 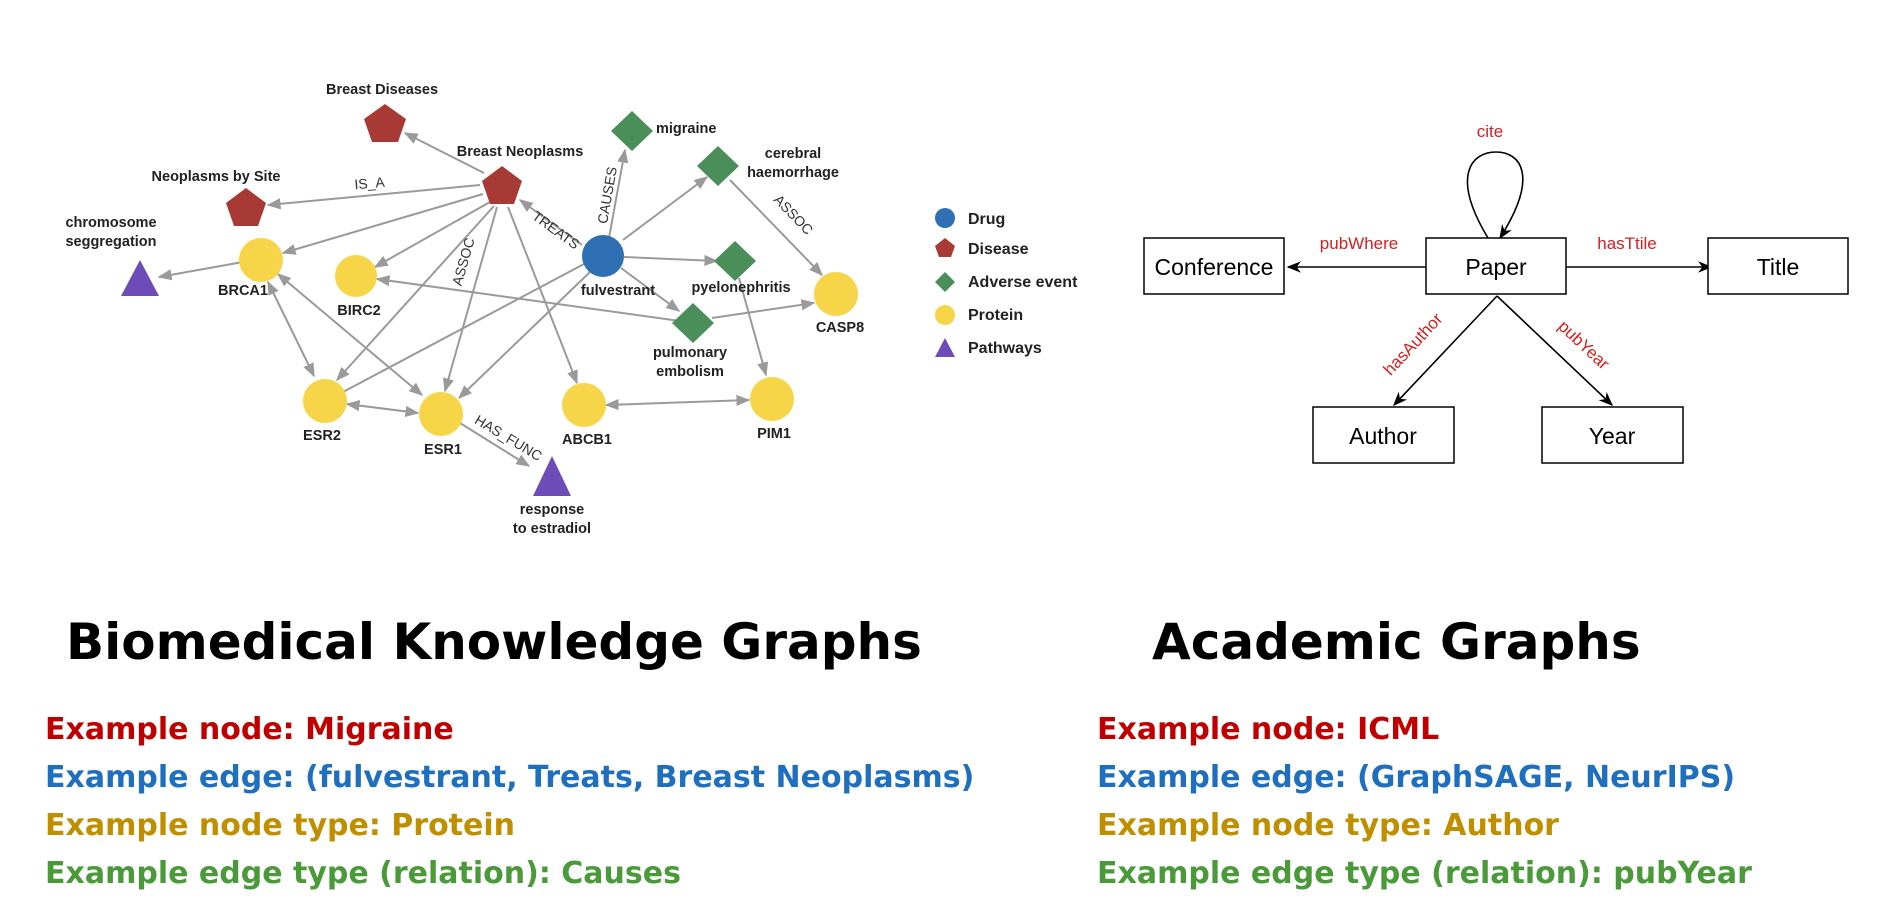 I want to click on label-esr1: ESR1, so click(x=443, y=450).